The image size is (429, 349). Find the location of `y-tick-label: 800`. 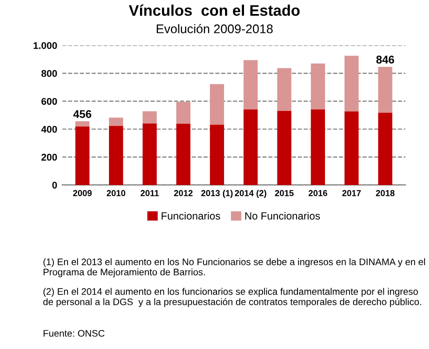

y-tick-label: 800 is located at coordinates (49, 73).